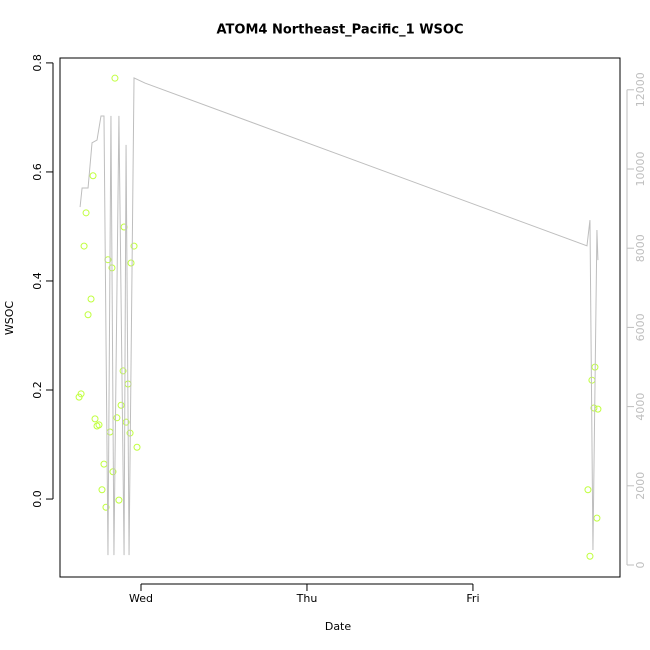  Describe the element at coordinates (338, 626) in the screenshot. I see `x-axis-label: Date` at that location.